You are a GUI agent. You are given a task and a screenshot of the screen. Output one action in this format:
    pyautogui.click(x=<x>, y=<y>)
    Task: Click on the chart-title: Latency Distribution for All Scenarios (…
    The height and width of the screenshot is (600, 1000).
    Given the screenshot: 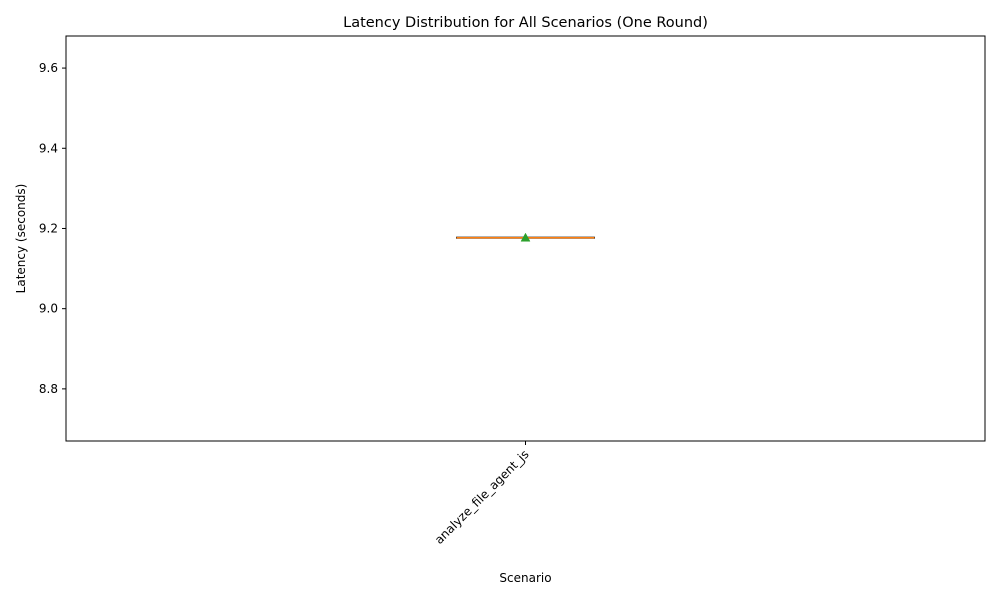 What is the action you would take?
    pyautogui.click(x=525, y=23)
    